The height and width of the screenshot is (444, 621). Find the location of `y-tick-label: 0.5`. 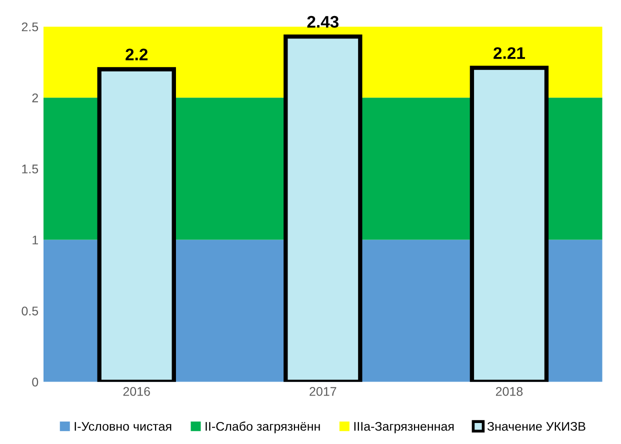

y-tick-label: 0.5 is located at coordinates (30, 311).